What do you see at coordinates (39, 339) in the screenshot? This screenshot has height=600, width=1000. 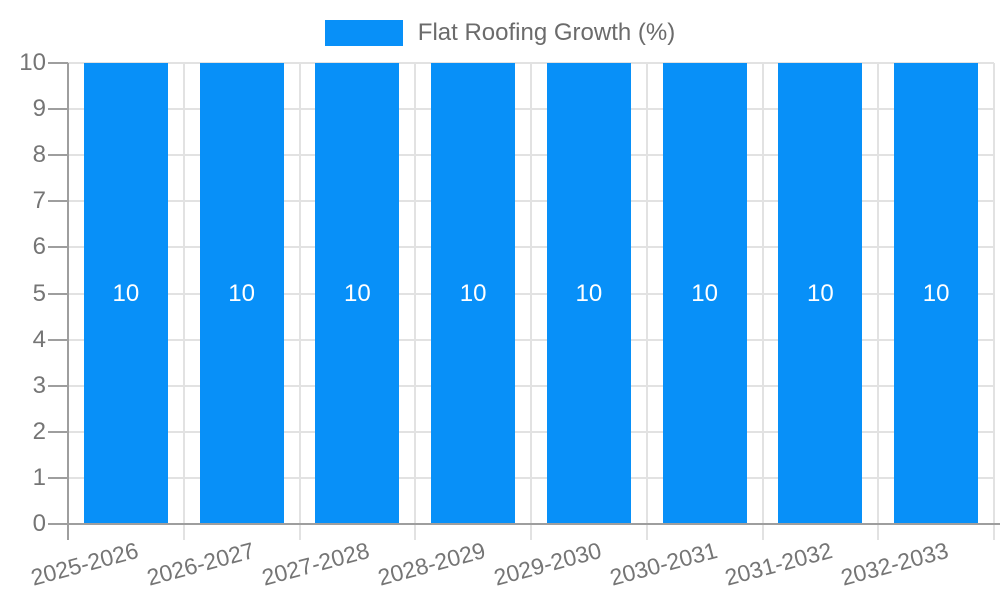 I see `y-axis-tick-label: 4` at bounding box center [39, 339].